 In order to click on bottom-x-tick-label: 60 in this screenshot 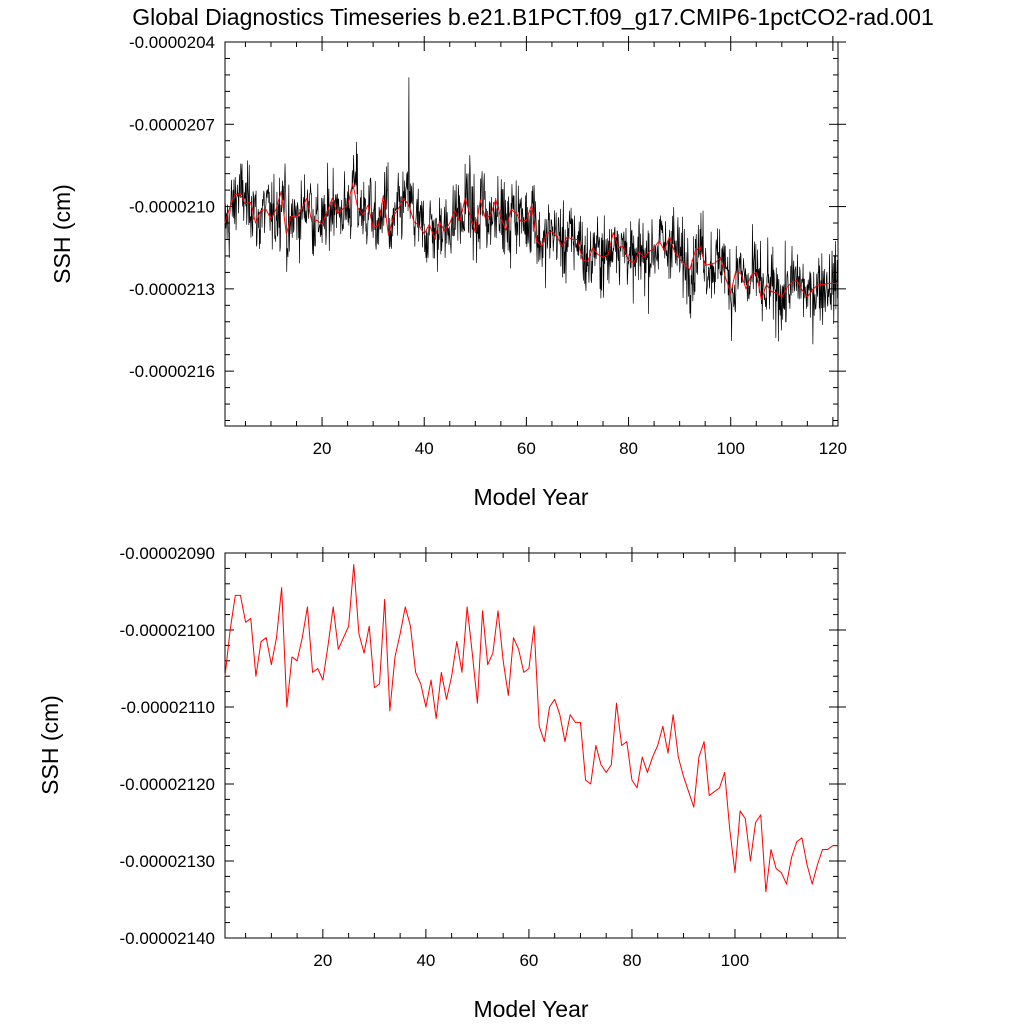, I will do `click(528, 960)`.